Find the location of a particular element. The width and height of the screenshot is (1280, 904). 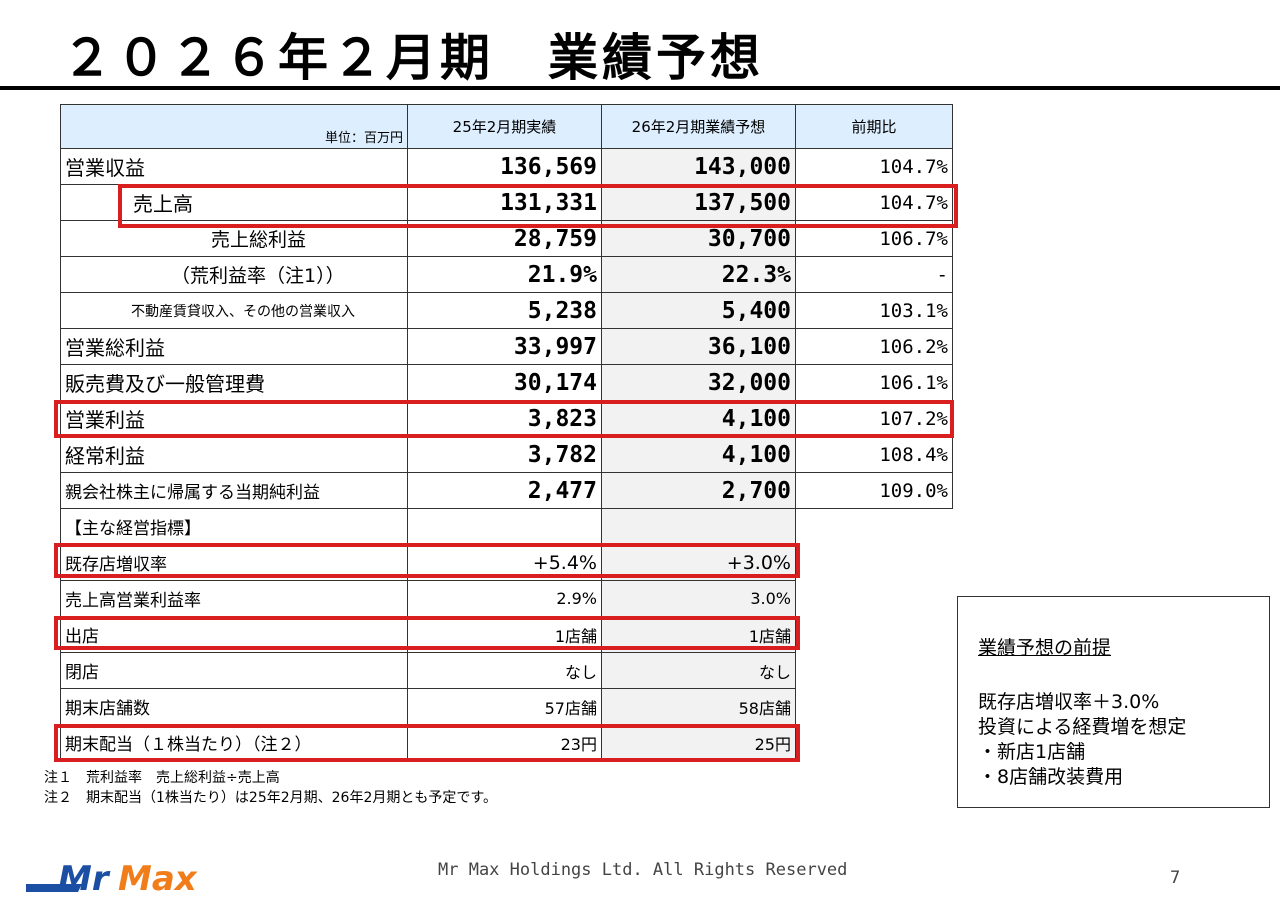

kpi-row: 期末店舗数 57店舗 58店舗 is located at coordinates (506, 706).